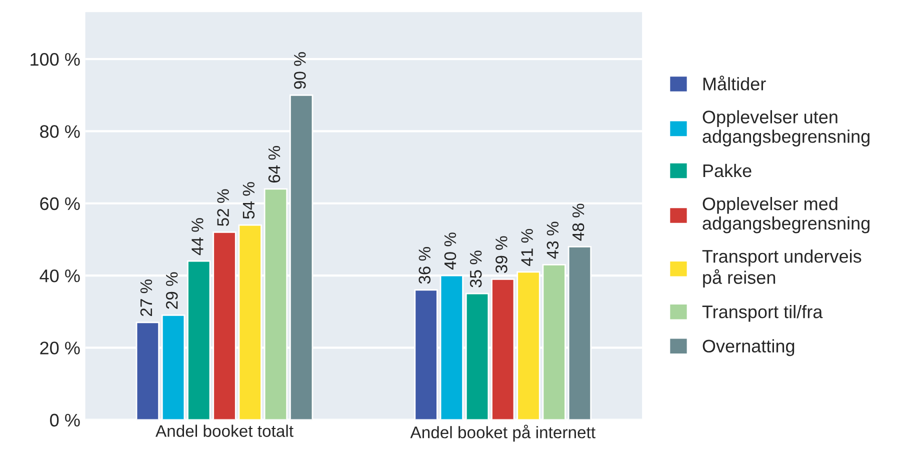  What do you see at coordinates (65, 420) in the screenshot?
I see `y-tick-label: 0 %` at bounding box center [65, 420].